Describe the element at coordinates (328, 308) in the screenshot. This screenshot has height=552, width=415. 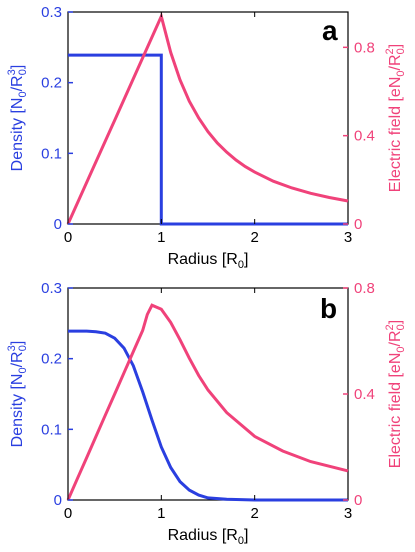
I see `panel-letter: b` at that location.